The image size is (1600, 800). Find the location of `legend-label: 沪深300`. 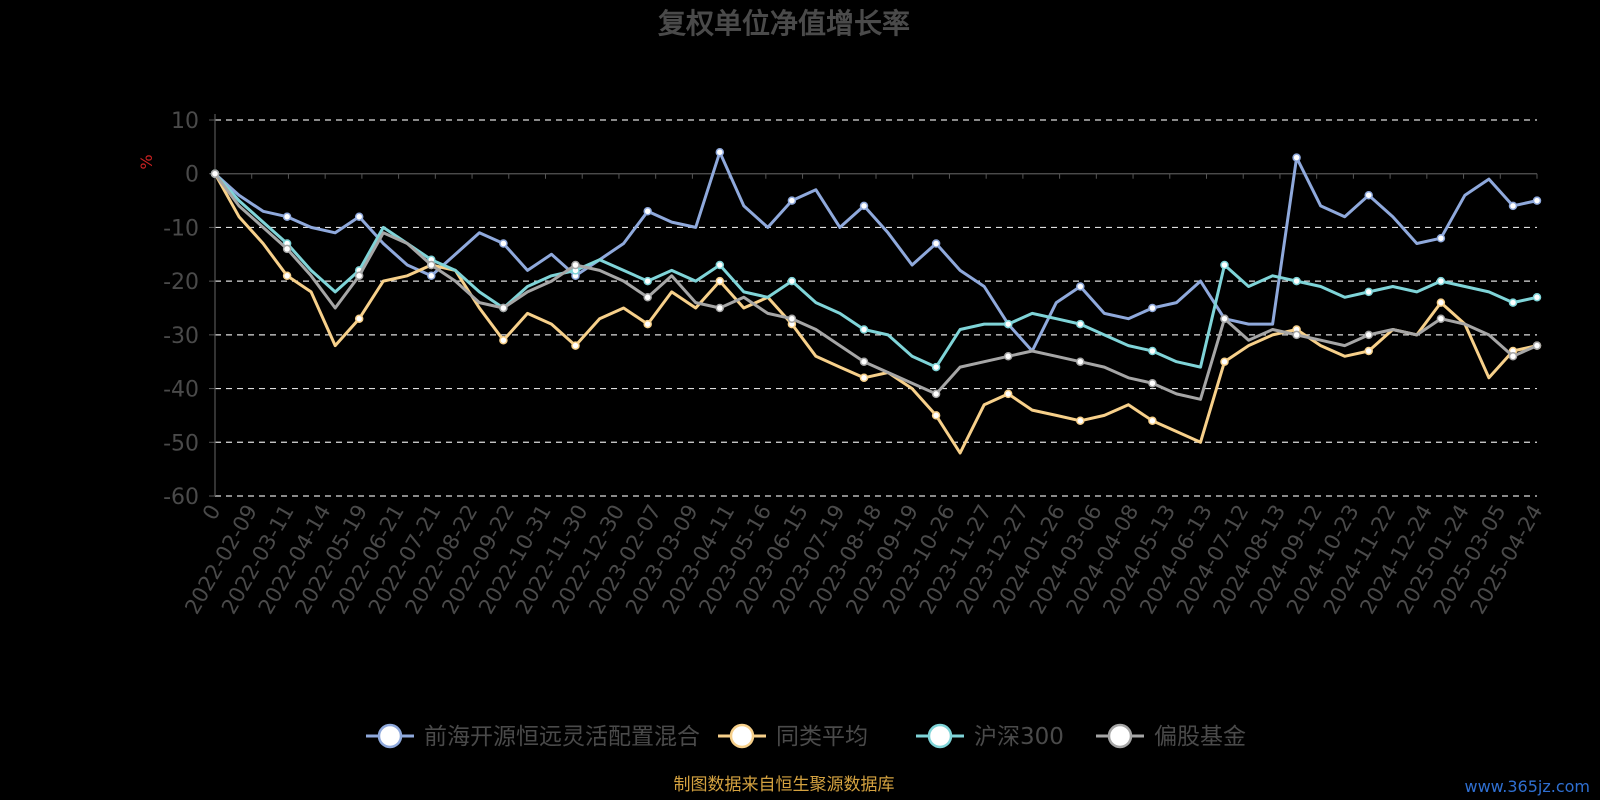

legend-label: 沪深300 is located at coordinates (1019, 737).